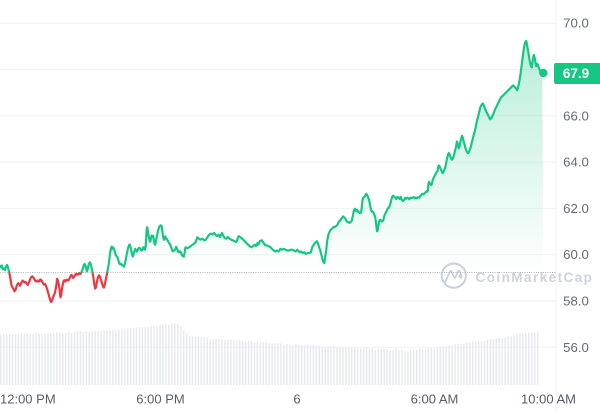 The image size is (600, 413). What do you see at coordinates (576, 73) in the screenshot?
I see `svg-text: 67.9` at bounding box center [576, 73].